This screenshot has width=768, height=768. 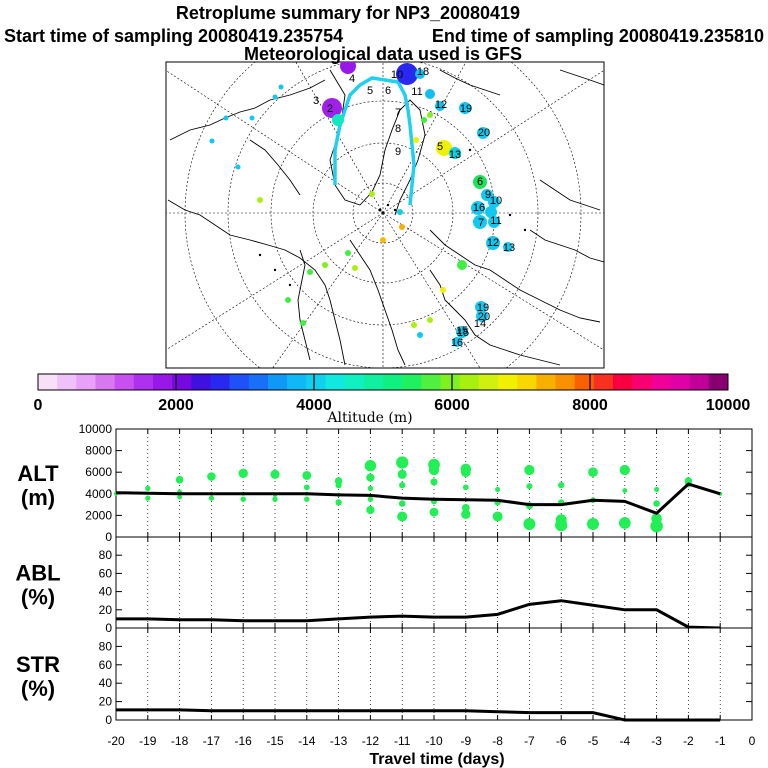 I want to click on panel-label: ALT, so click(x=38, y=473).